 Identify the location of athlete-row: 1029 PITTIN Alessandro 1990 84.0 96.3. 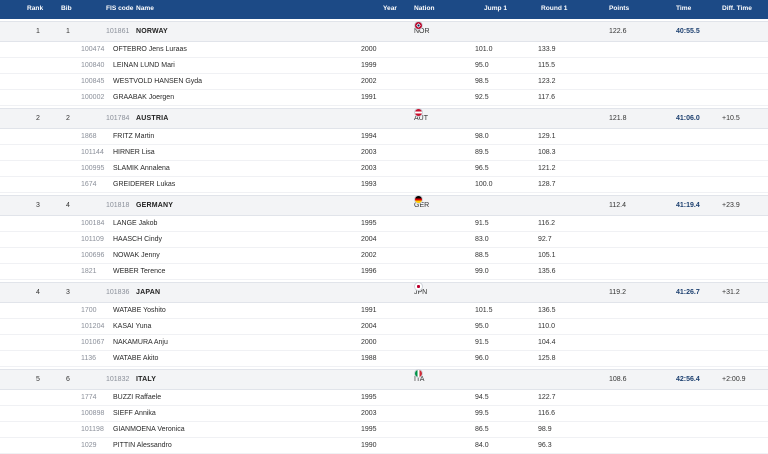
(384, 446).